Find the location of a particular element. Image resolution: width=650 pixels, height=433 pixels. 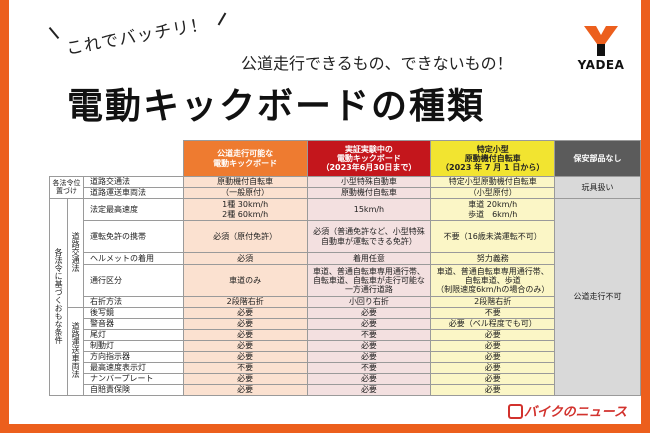

table-row: ナンバープレート 必要 必要 必要 is located at coordinates (345, 379).